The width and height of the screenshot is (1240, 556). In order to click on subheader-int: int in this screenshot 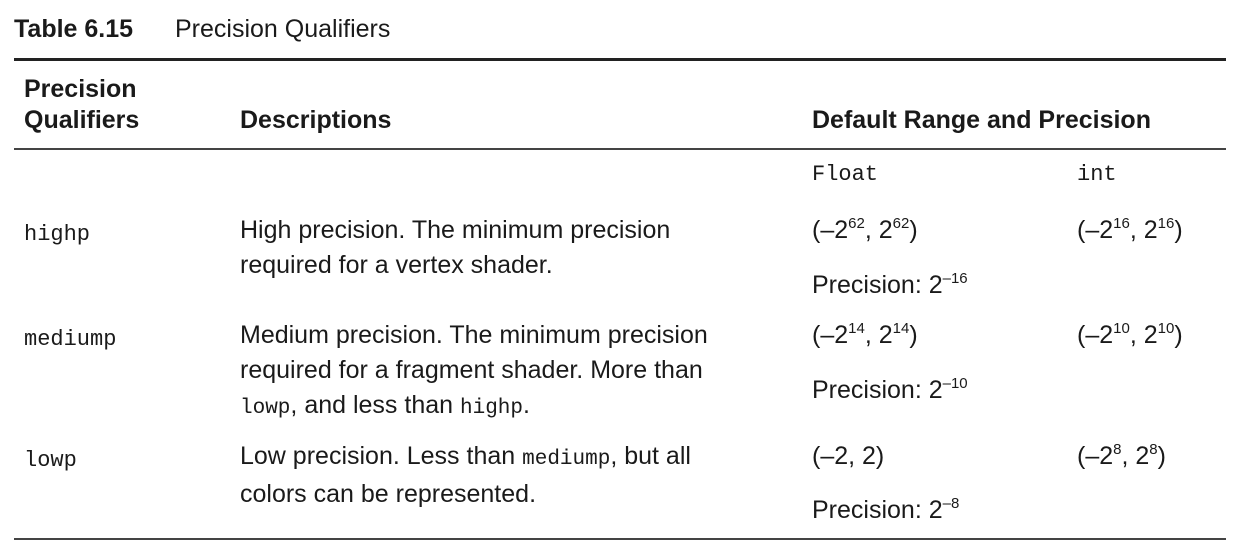, I will do `click(1097, 174)`.